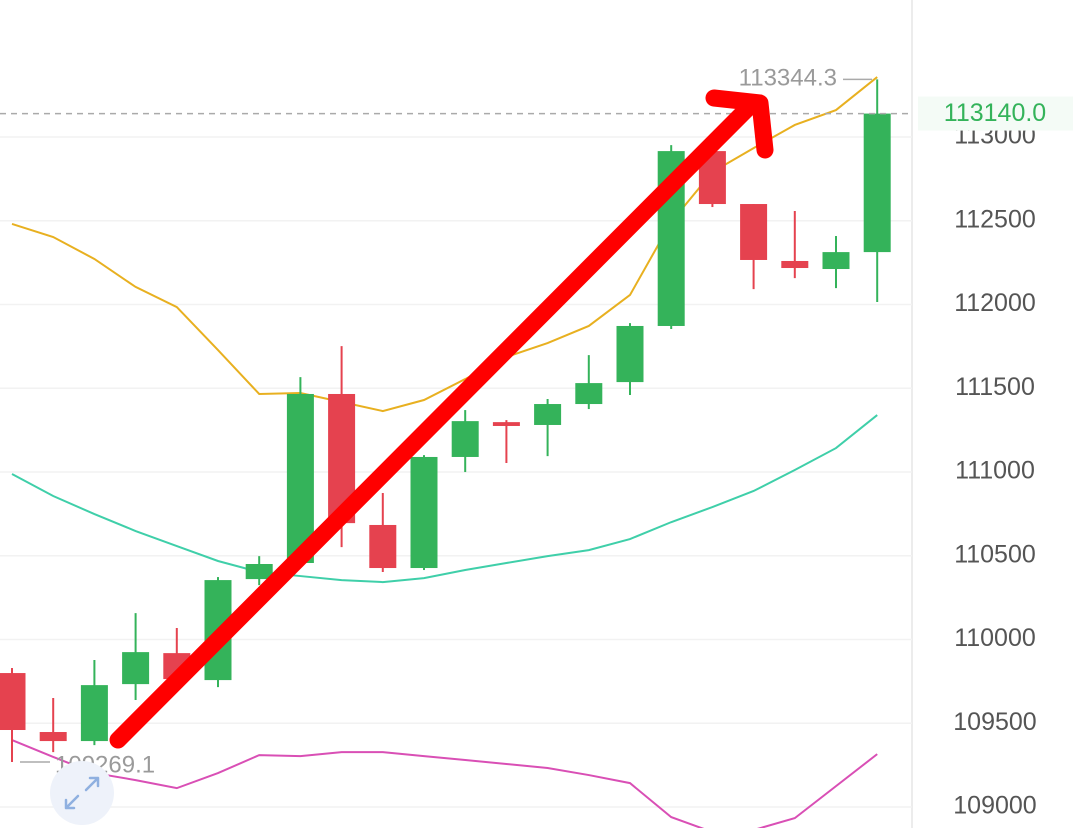 The width and height of the screenshot is (1079, 828). I want to click on expand-bg, so click(82, 793).